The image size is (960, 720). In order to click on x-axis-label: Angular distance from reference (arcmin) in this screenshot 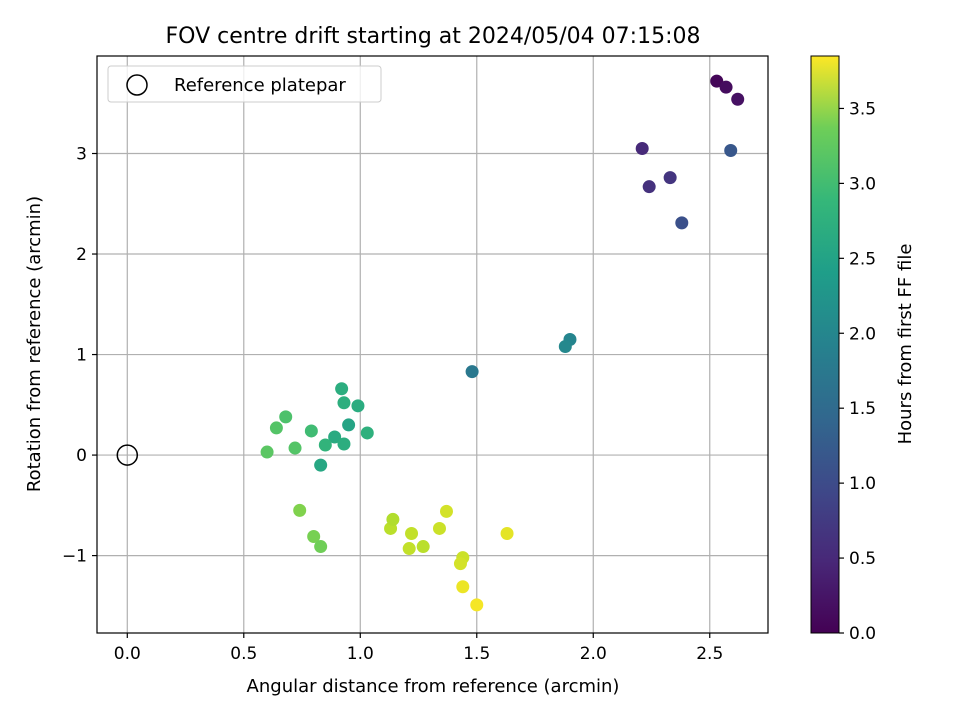, I will do `click(433, 686)`.